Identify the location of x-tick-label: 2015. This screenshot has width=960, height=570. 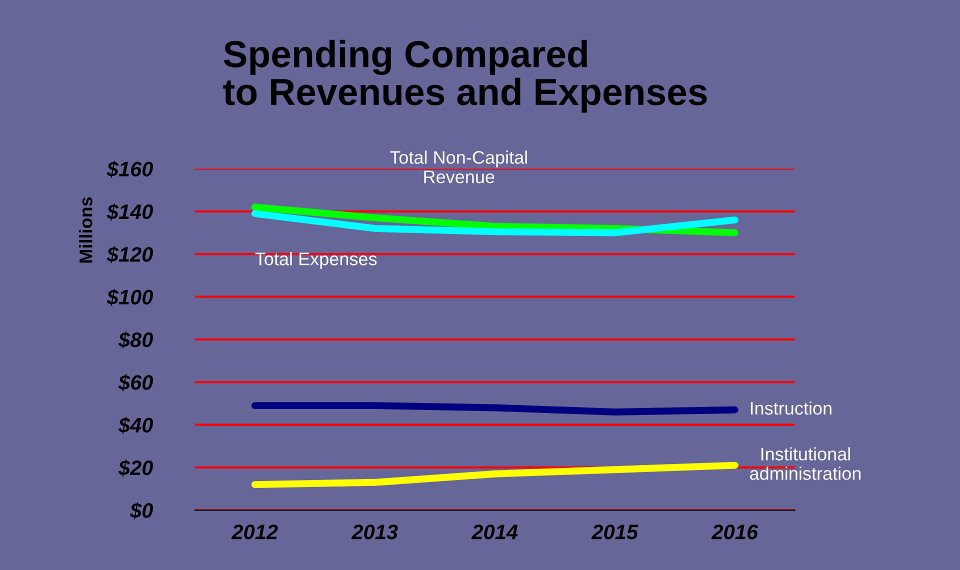
(614, 532).